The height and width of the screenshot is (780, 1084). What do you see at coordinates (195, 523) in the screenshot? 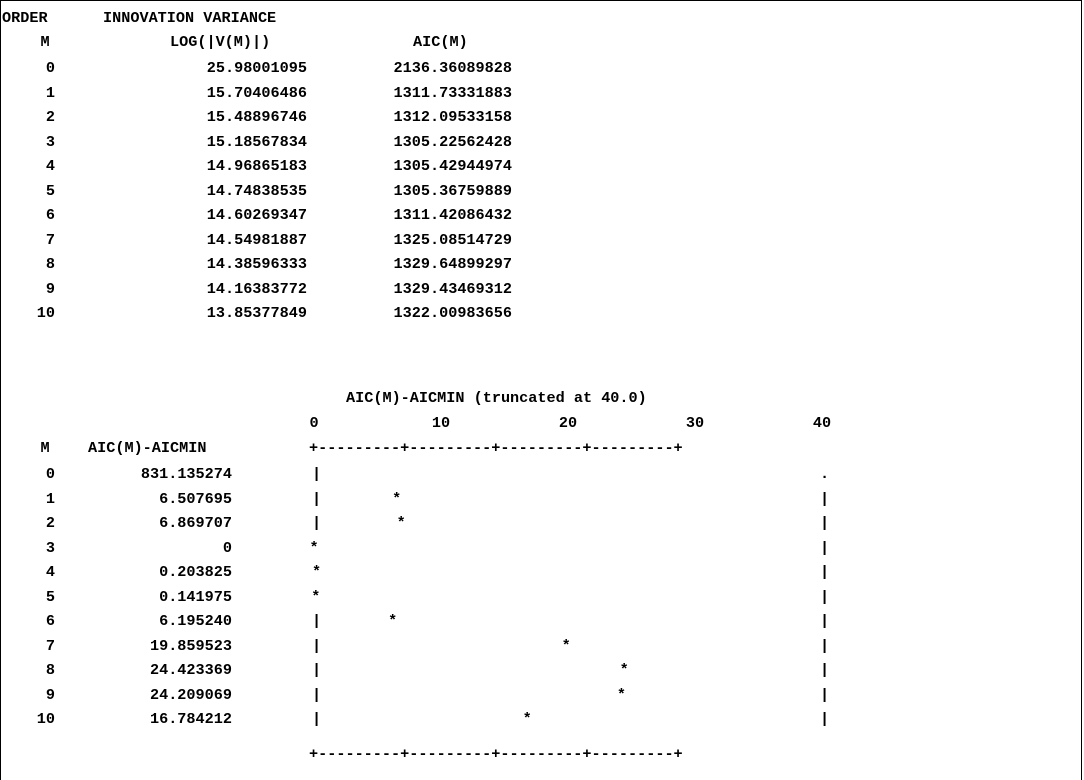
I see `aic-diff-cell: 6.869707` at bounding box center [195, 523].